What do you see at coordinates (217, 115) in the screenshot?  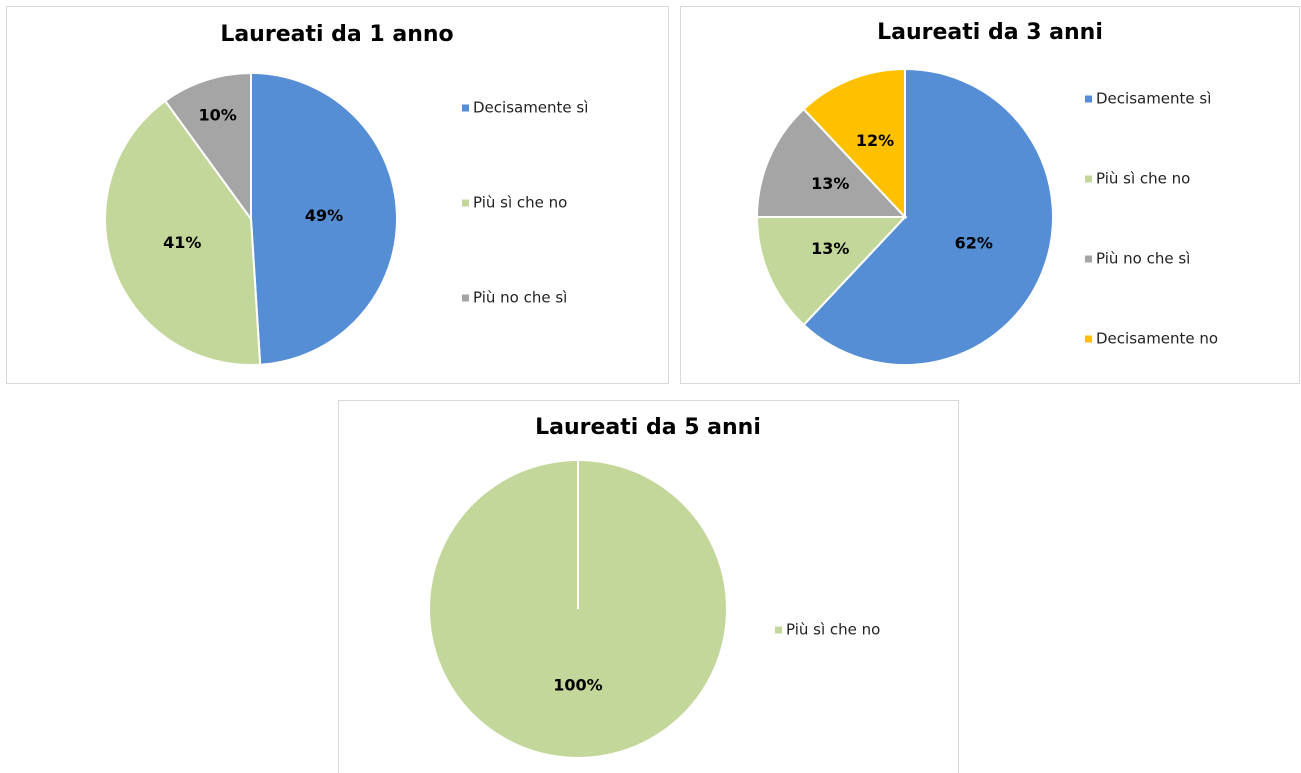 I see `data-label: 10%` at bounding box center [217, 115].